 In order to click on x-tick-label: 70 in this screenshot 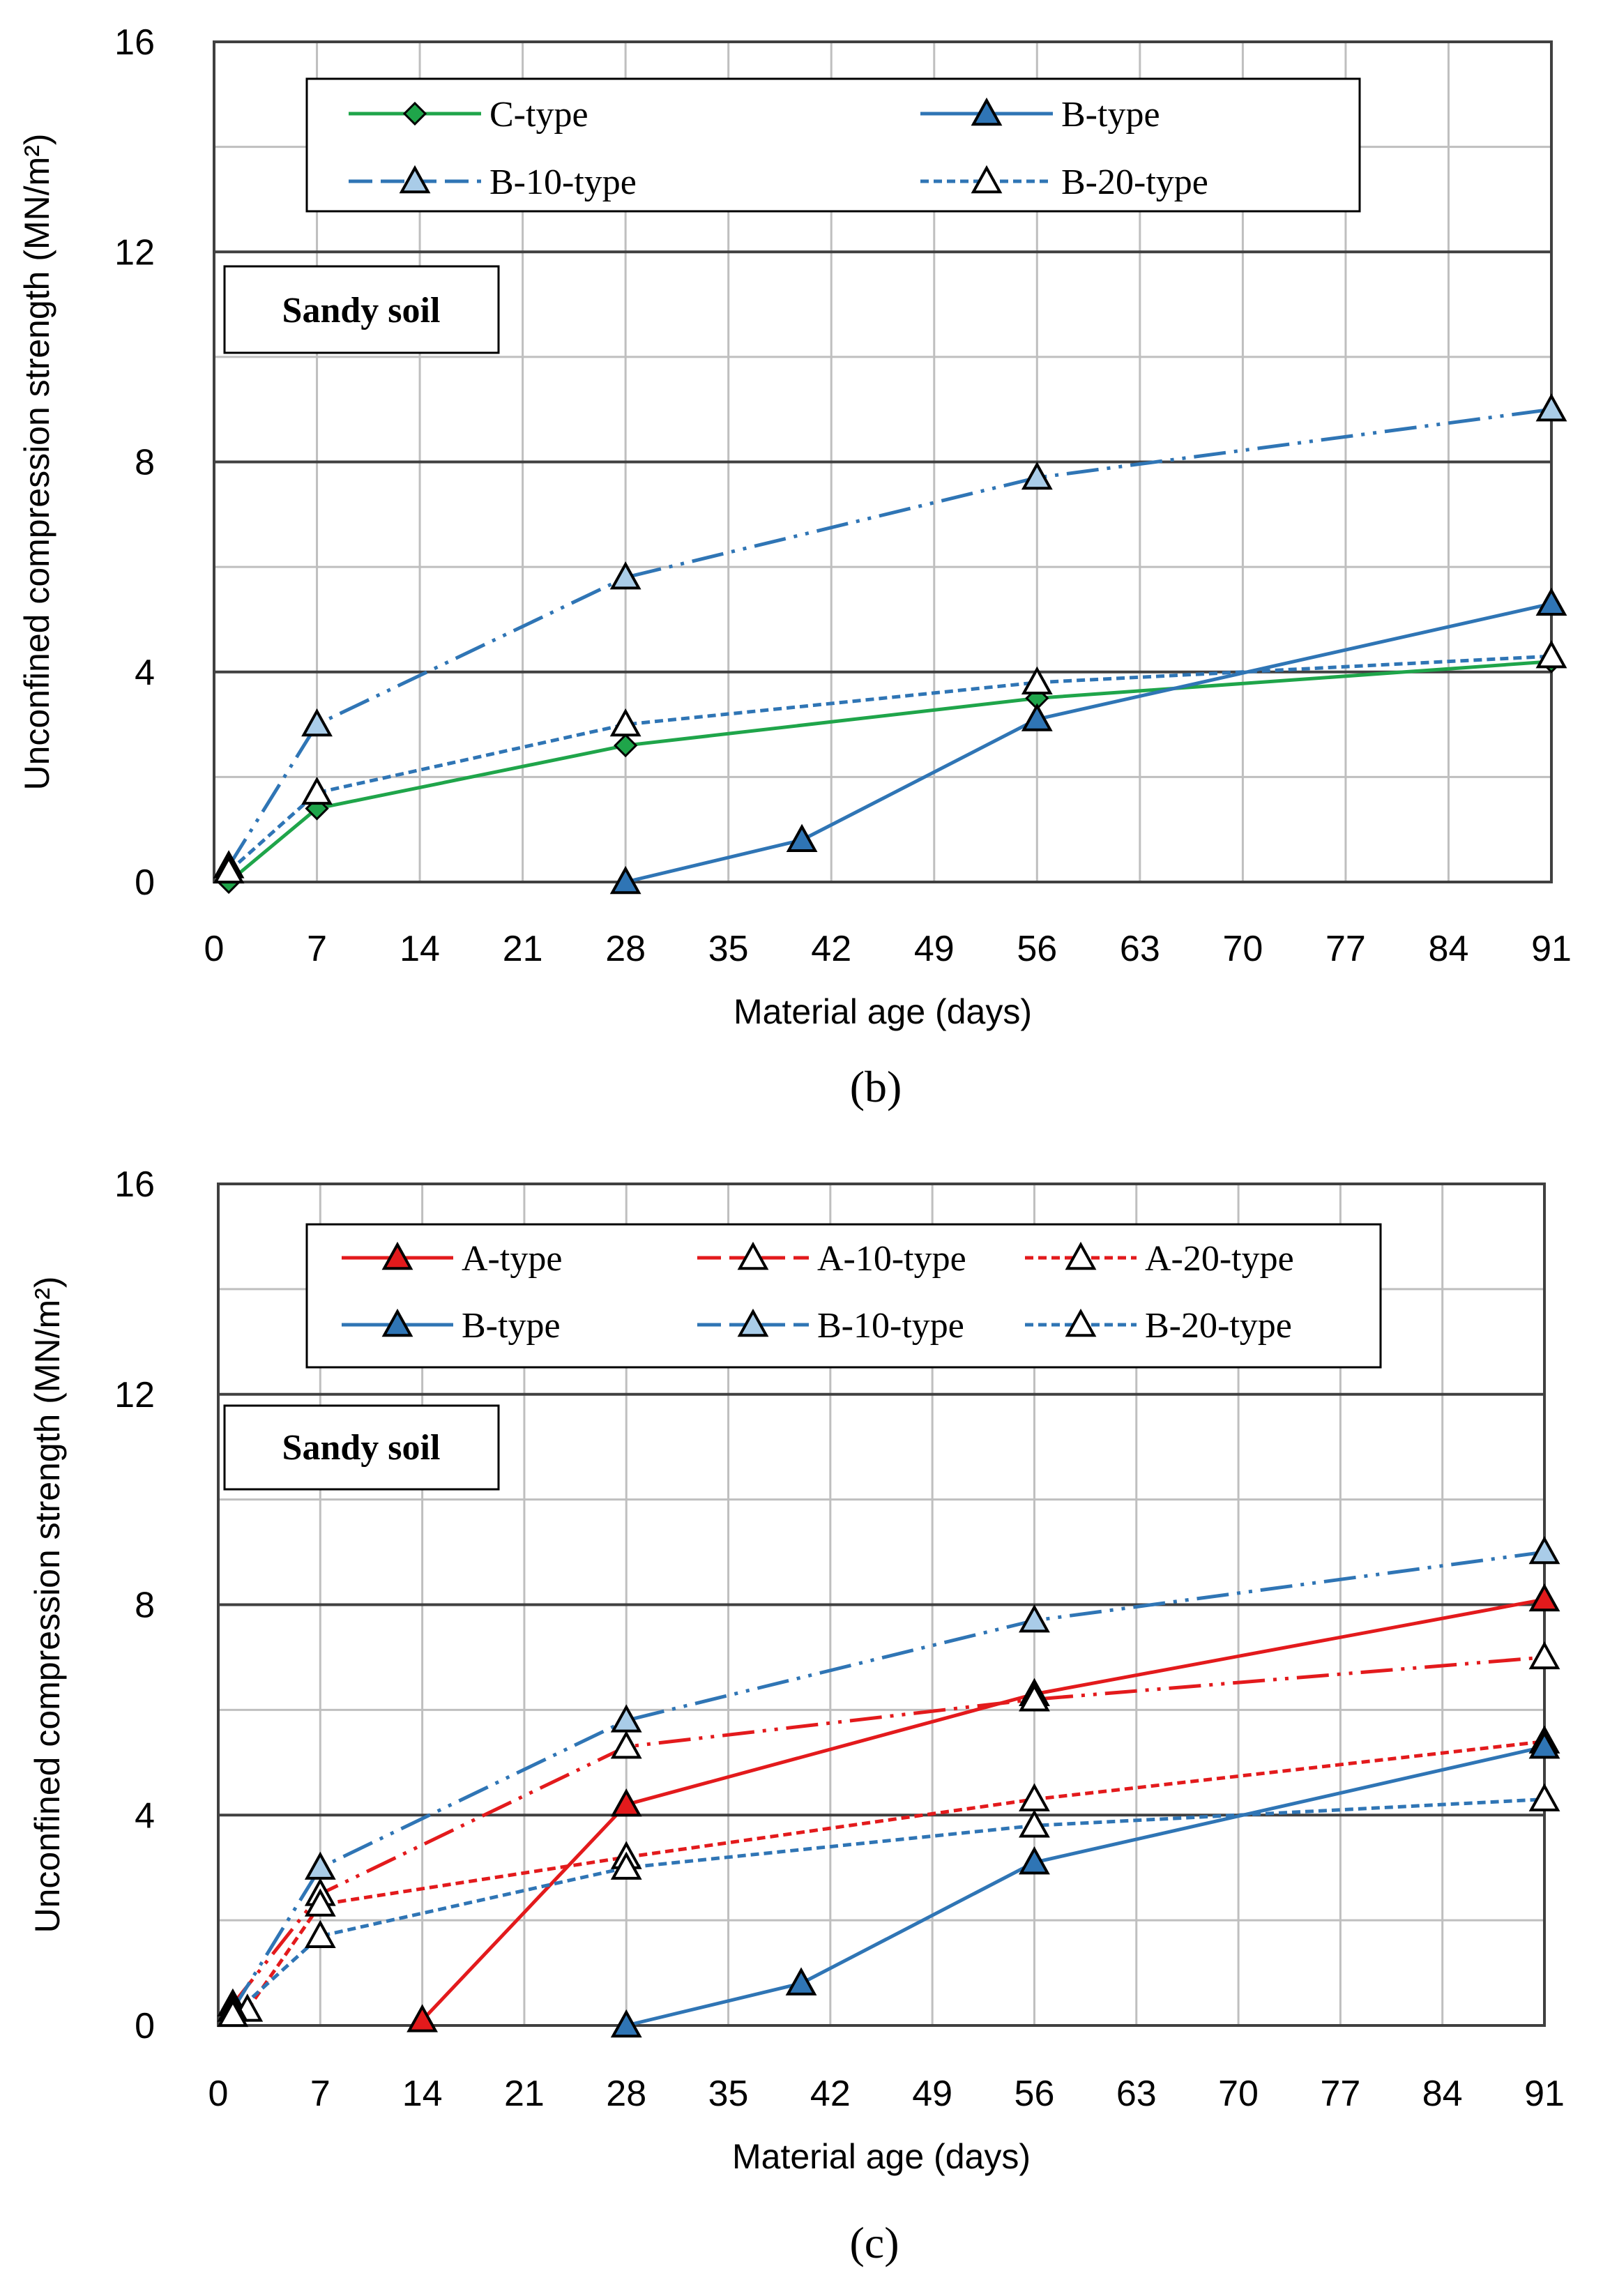, I will do `click(1242, 949)`.